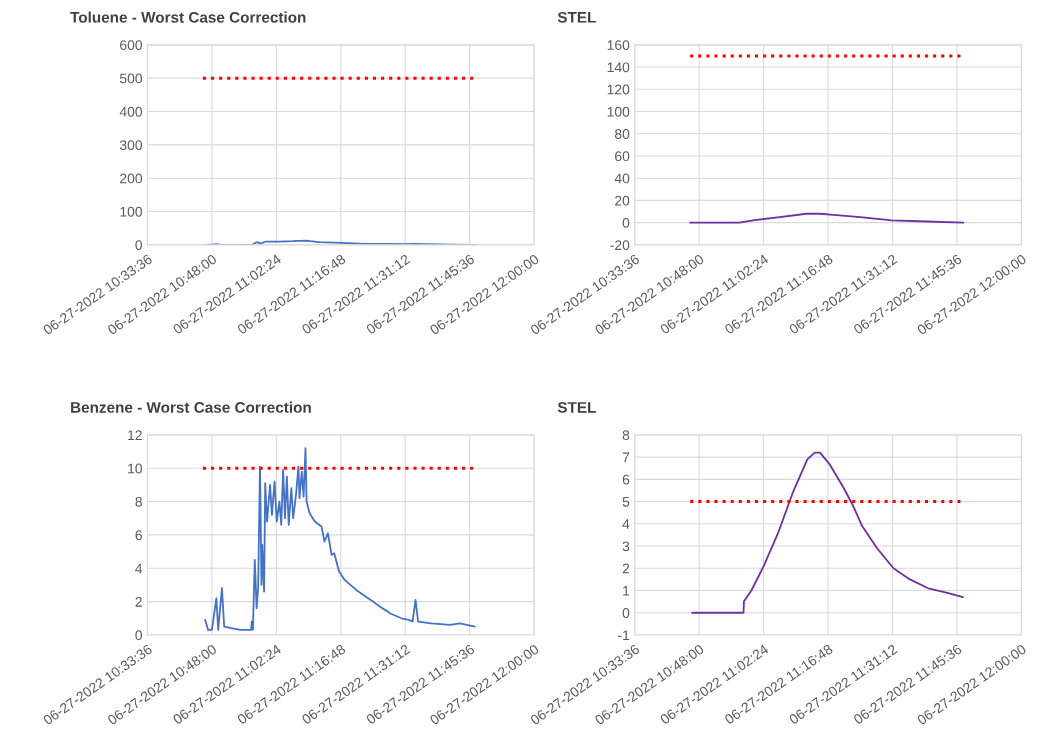 Image resolution: width=1053 pixels, height=747 pixels. I want to click on chart-title: Benzene - Worst Case Correction, so click(191, 407).